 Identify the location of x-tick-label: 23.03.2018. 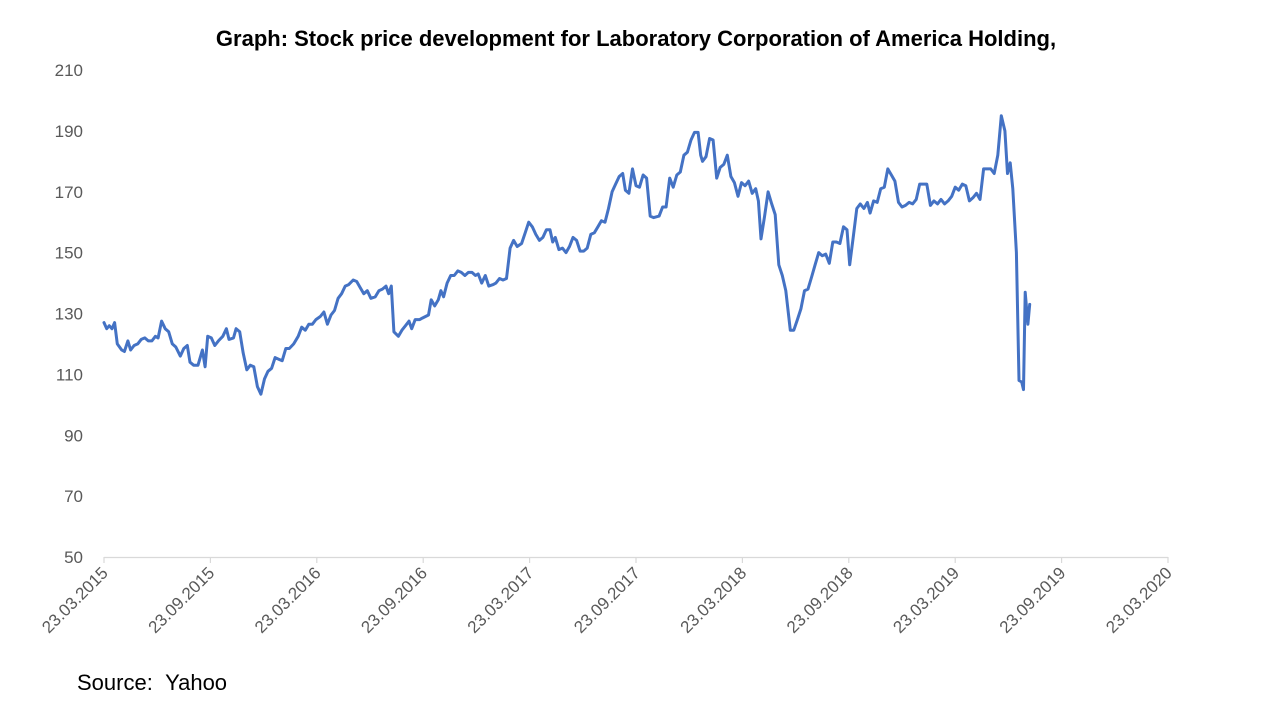
(714, 600).